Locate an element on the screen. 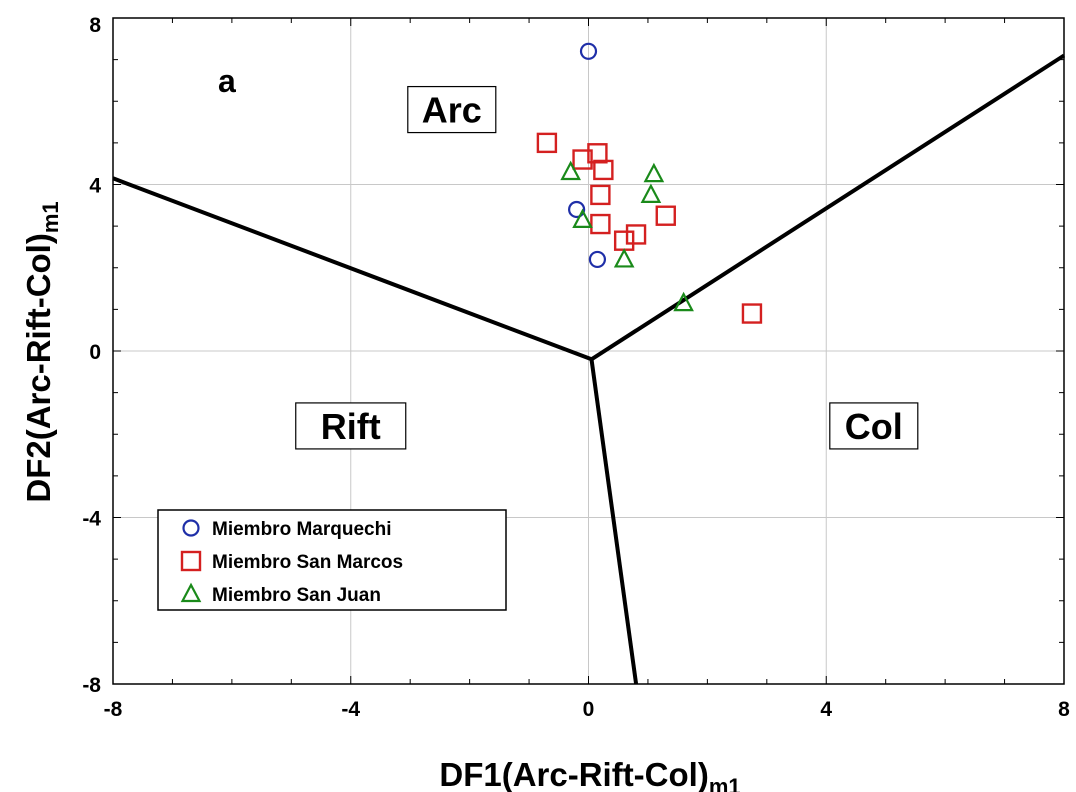 Image resolution: width=1076 pixels, height=792 pixels. x-tick-label: -4 is located at coordinates (350, 709).